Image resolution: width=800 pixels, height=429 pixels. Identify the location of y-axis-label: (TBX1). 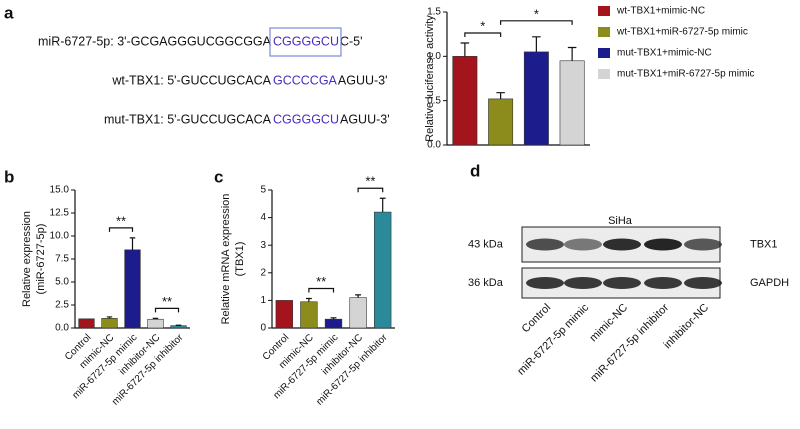
(240, 259).